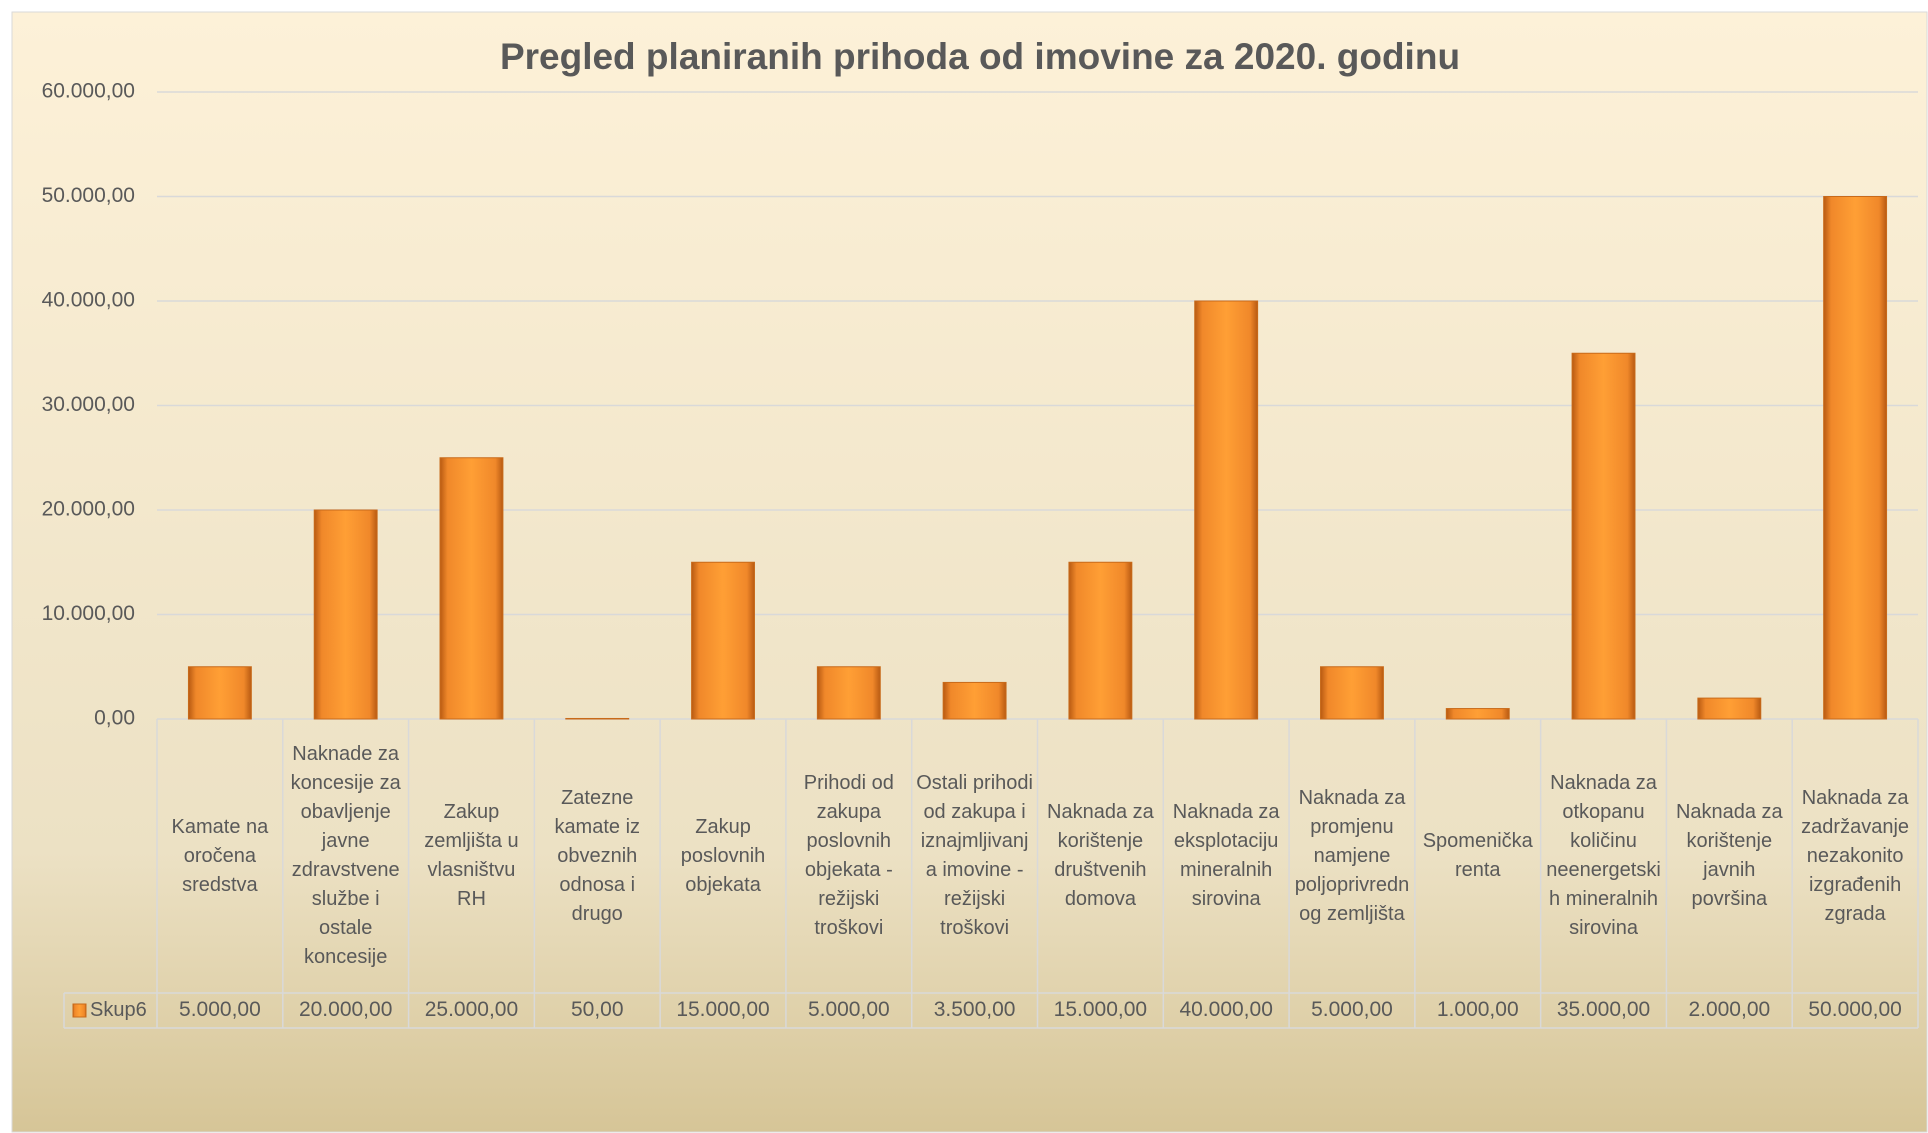 Image resolution: width=1928 pixels, height=1133 pixels. What do you see at coordinates (1477, 855) in the screenshot?
I see `x-tick-label: Spomenička renta` at bounding box center [1477, 855].